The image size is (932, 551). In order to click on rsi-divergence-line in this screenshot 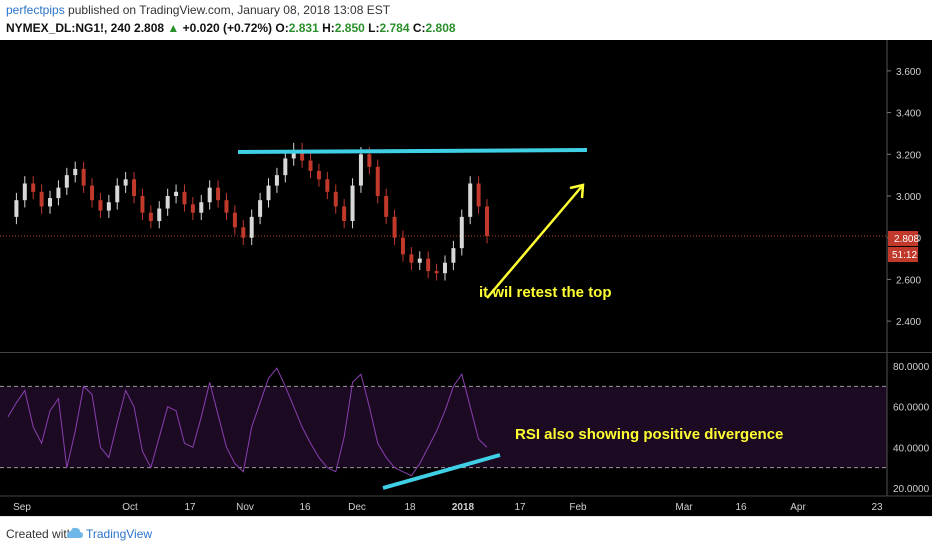, I will do `click(441, 471)`.